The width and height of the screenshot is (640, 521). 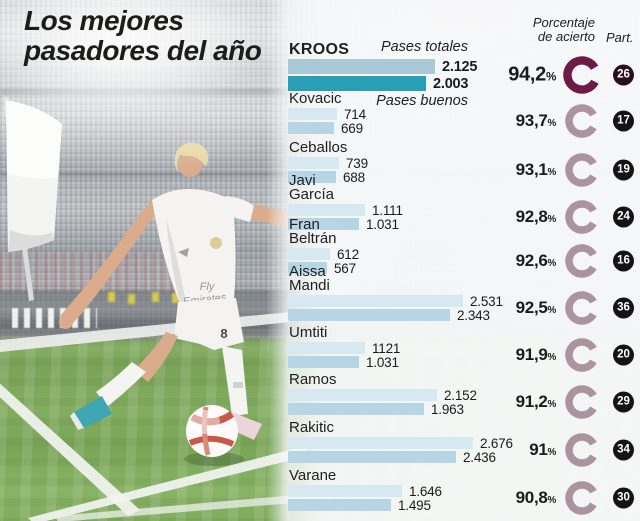 What do you see at coordinates (462, 294) in the screenshot?
I see `player-row-aissa-mandi: Aissa Mandi 2.531 2.343 92,5% 36` at bounding box center [462, 294].